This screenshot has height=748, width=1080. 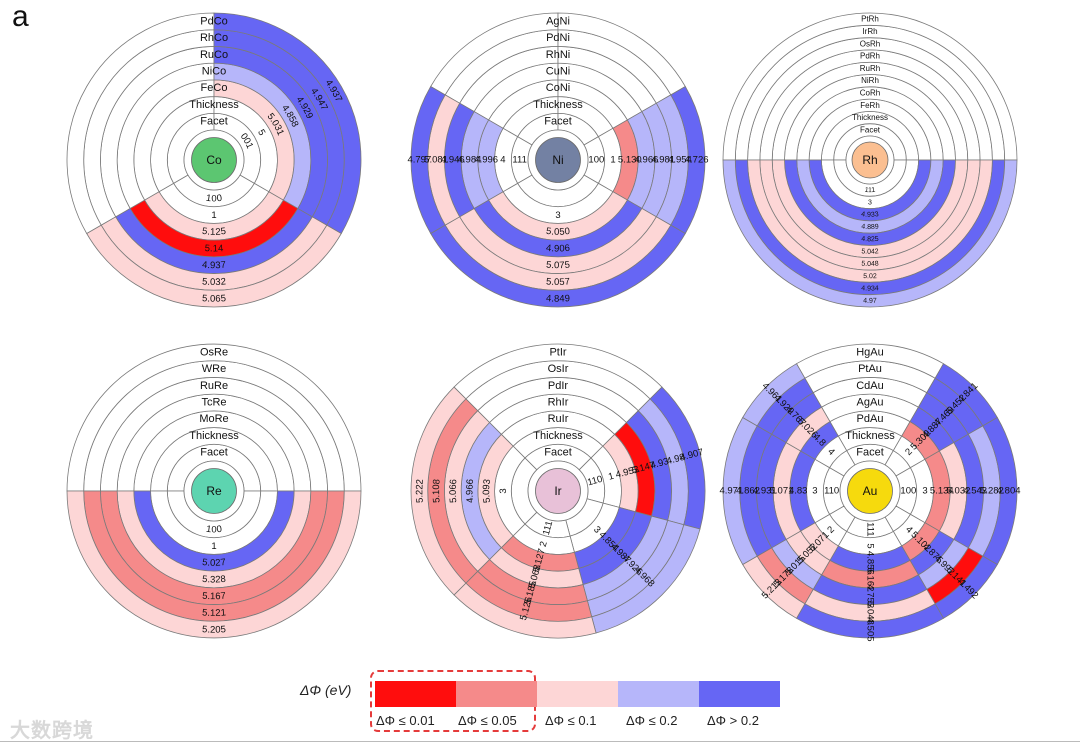 What do you see at coordinates (419, 160) in the screenshot?
I see `work-function-value: 4.797` at bounding box center [419, 160].